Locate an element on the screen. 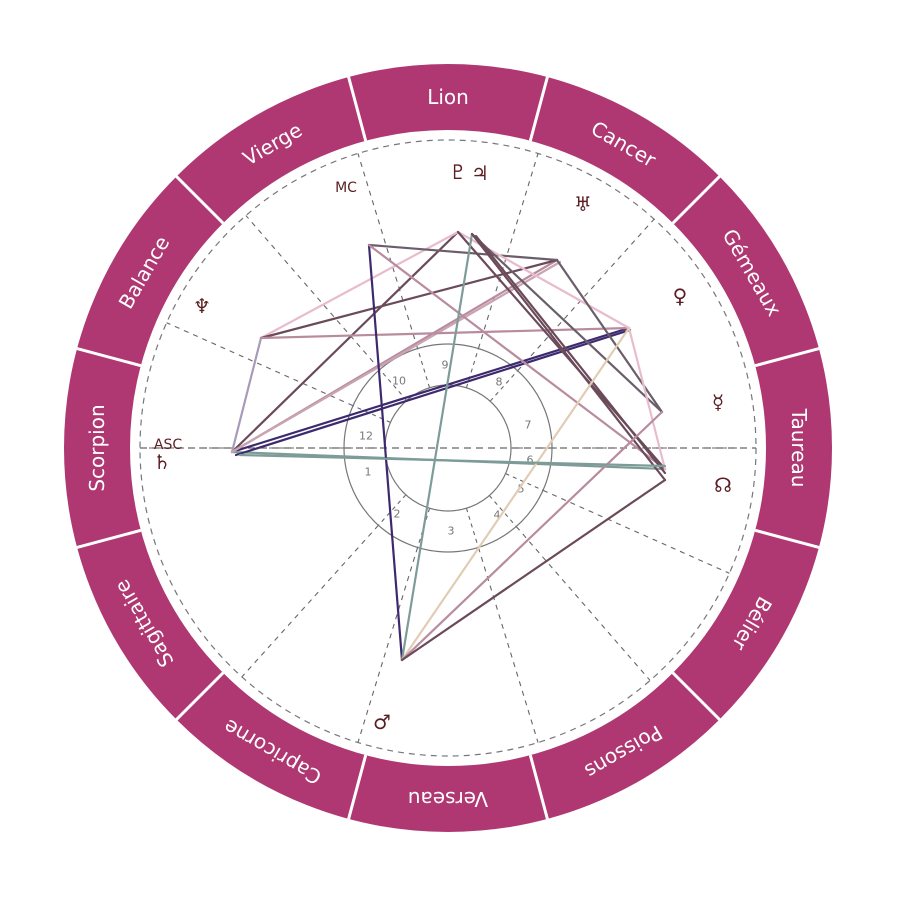 The height and width of the screenshot is (897, 897). house-outer-circle is located at coordinates (448, 448).